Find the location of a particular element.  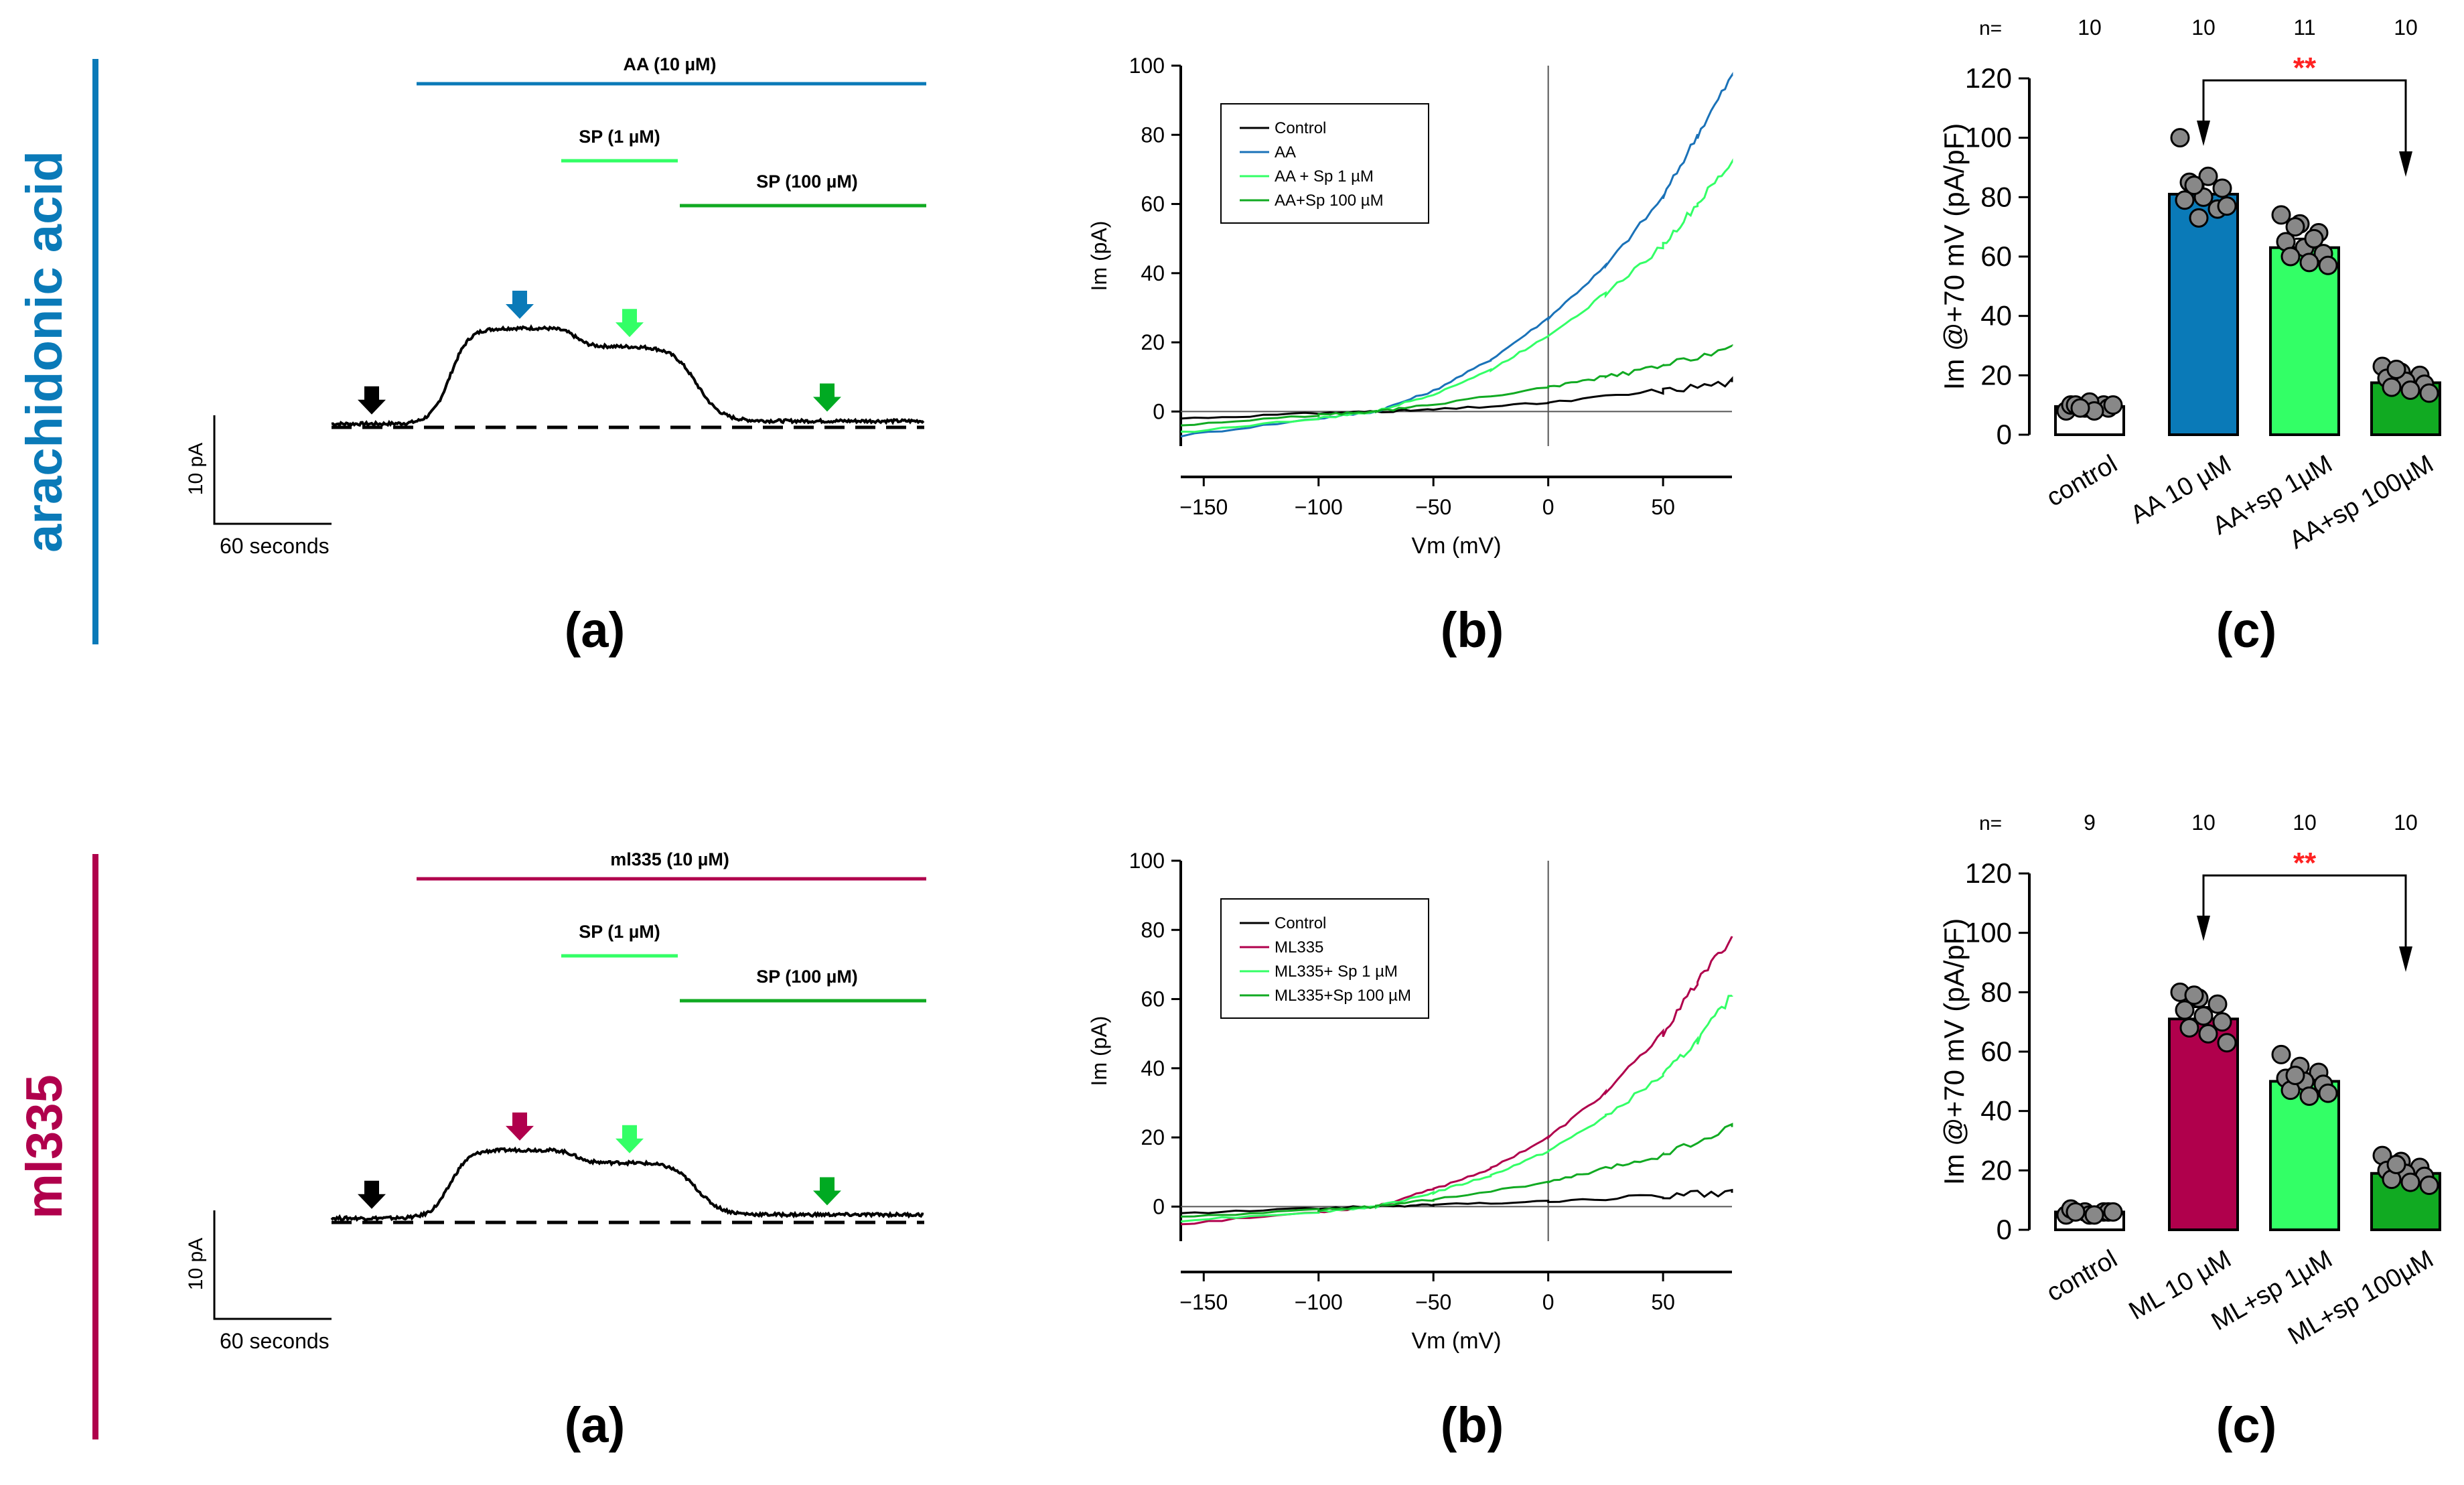

iv-legend-entry: ML335+ Sp 1 µM is located at coordinates (1336, 972).